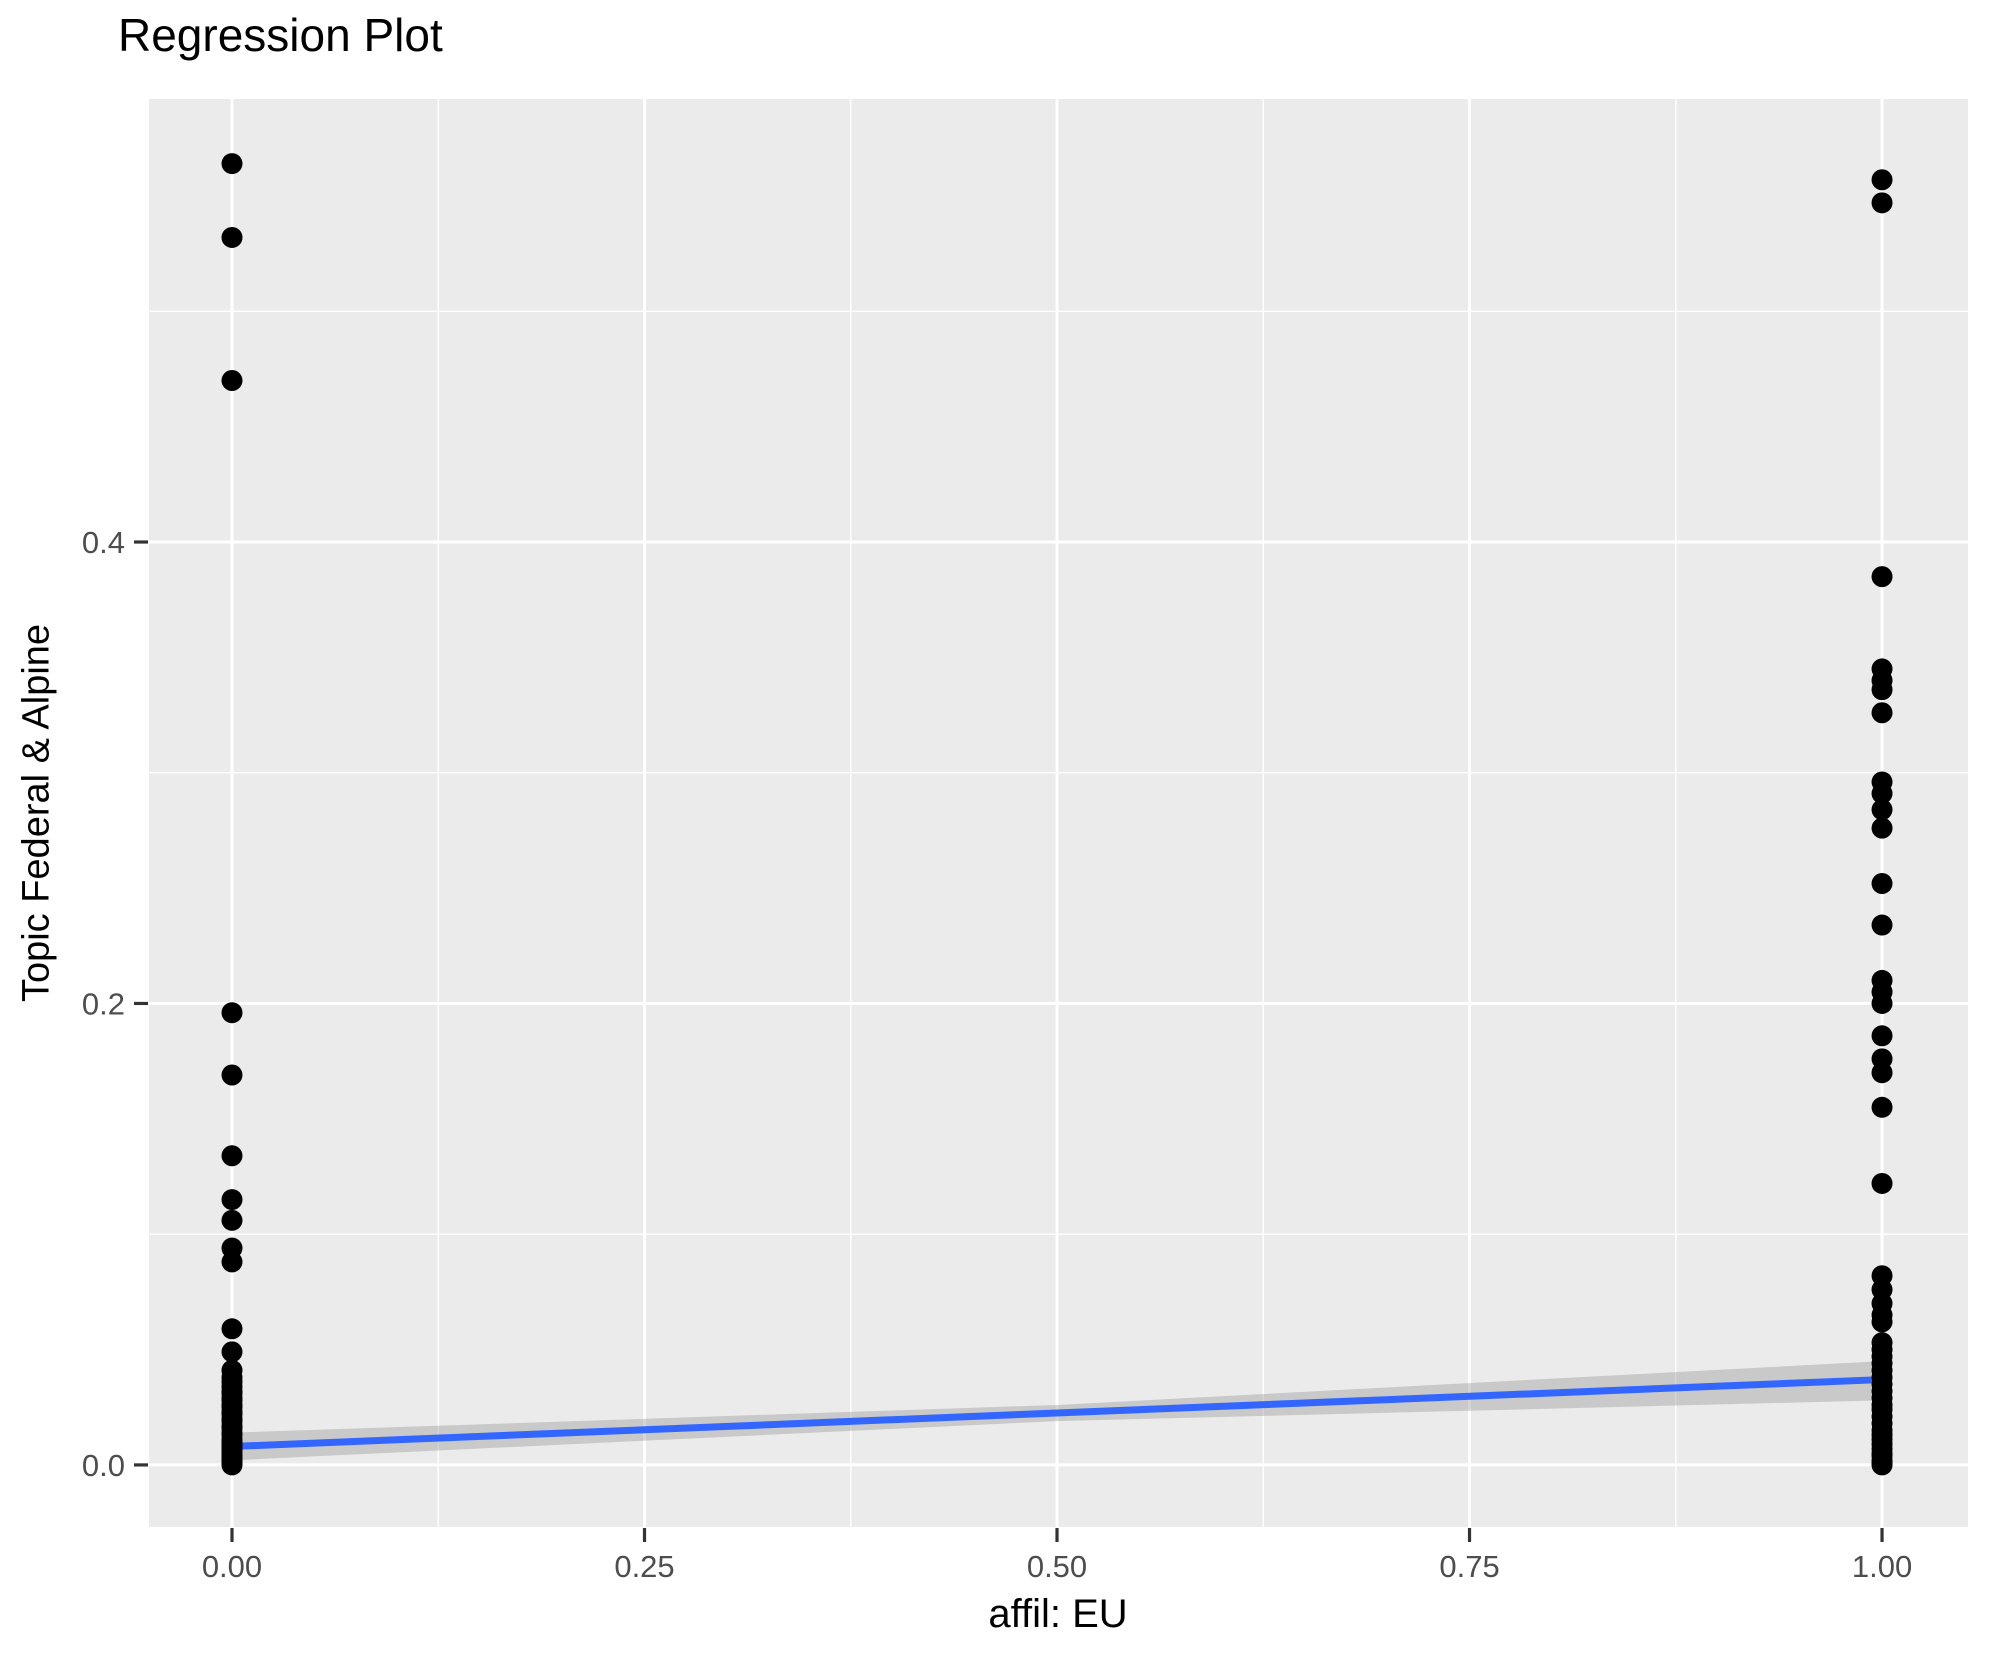  I want to click on chart-title: Regression Plot, so click(280, 35).